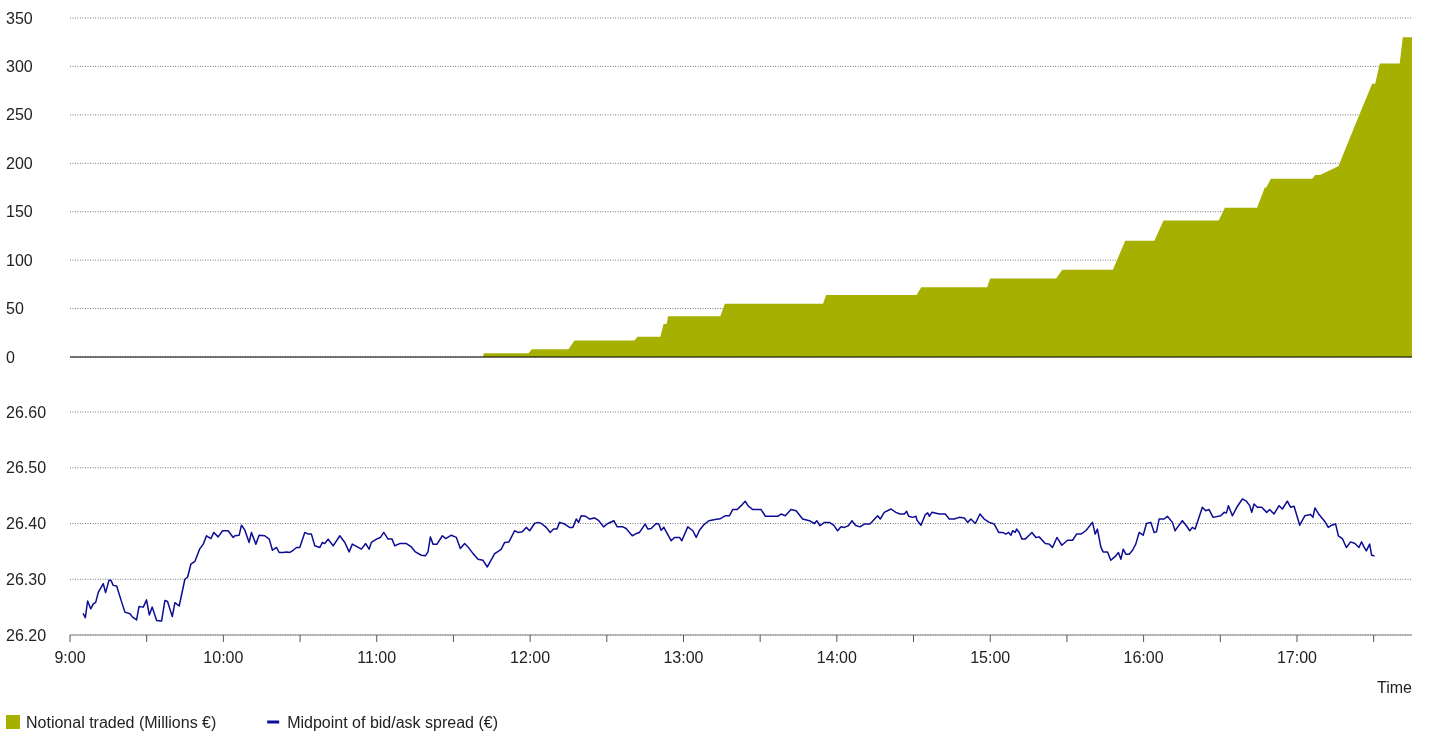  I want to click on y-tick-label: 26.40, so click(26, 524).